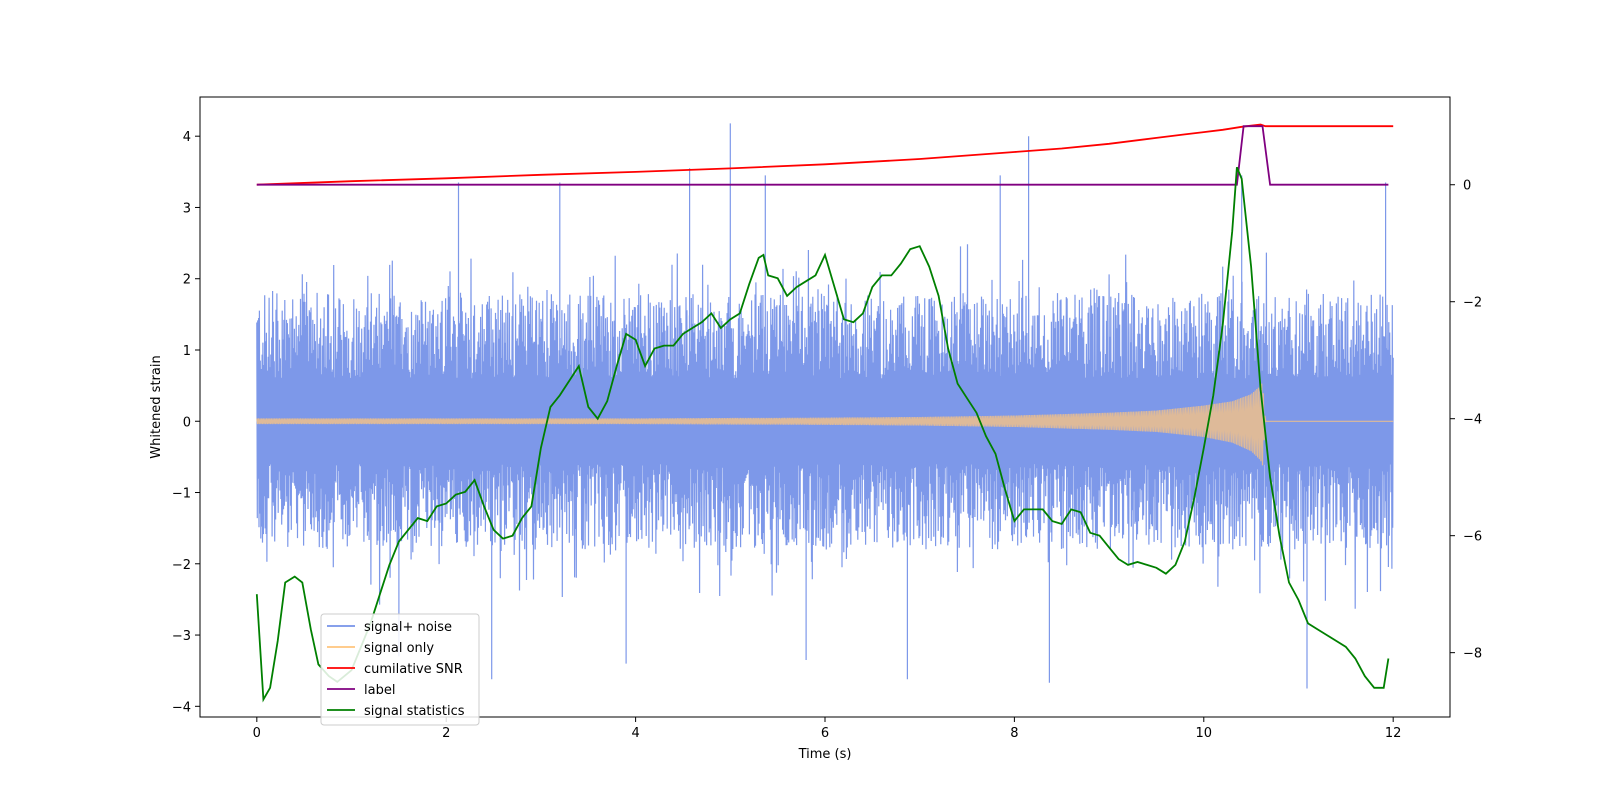  Describe the element at coordinates (822, 155) in the screenshot. I see `series-label-line` at that location.